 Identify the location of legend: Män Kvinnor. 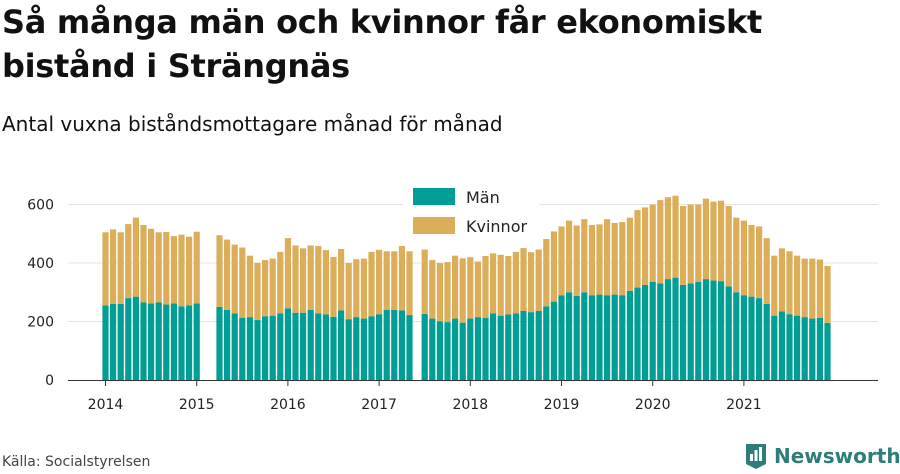
(471, 212).